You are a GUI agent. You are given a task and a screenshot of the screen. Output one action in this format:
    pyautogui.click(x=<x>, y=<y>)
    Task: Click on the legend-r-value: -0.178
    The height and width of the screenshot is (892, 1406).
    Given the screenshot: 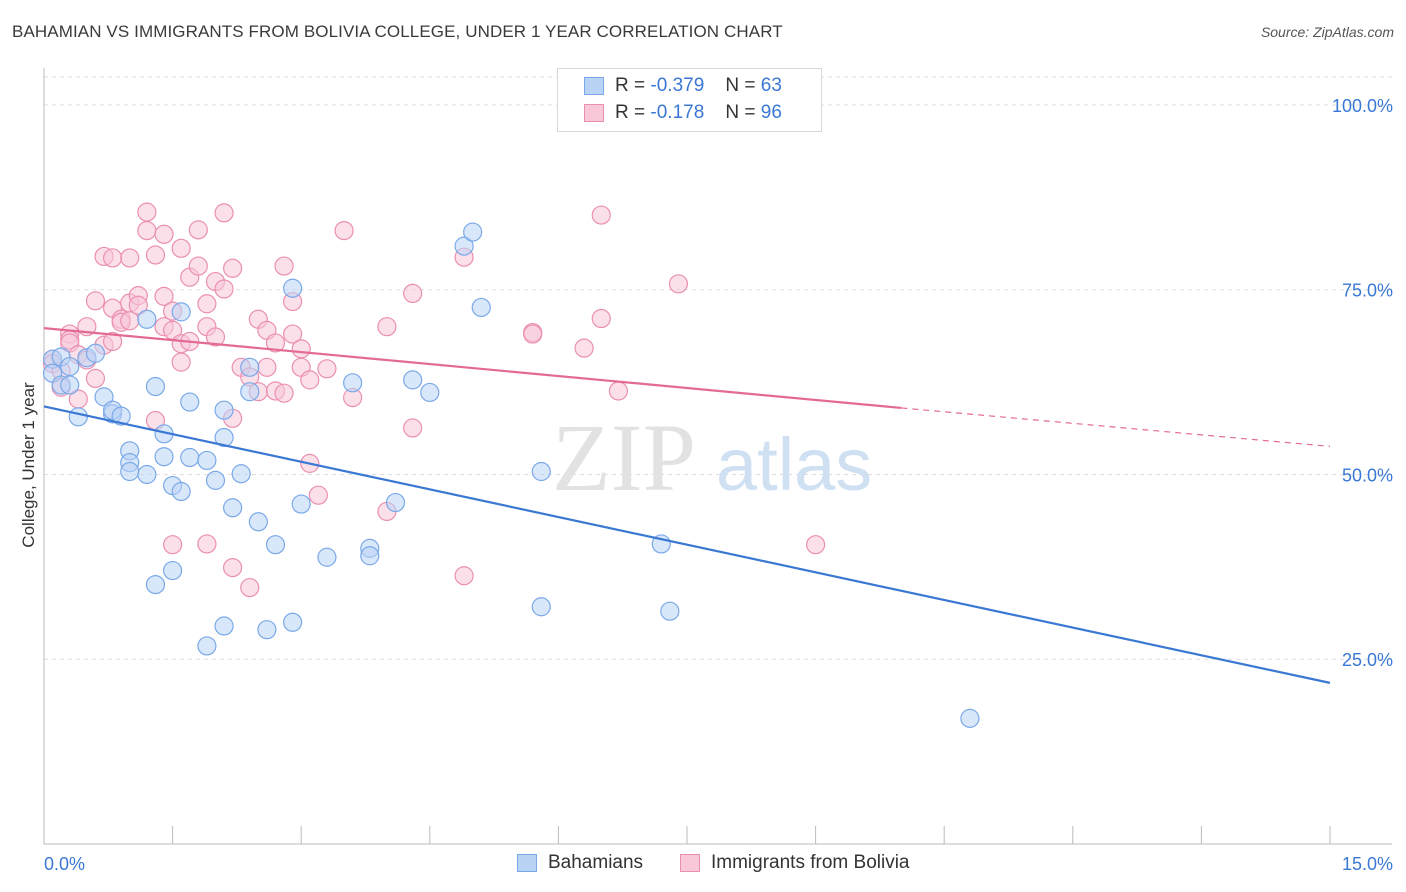 What is the action you would take?
    pyautogui.click(x=677, y=112)
    